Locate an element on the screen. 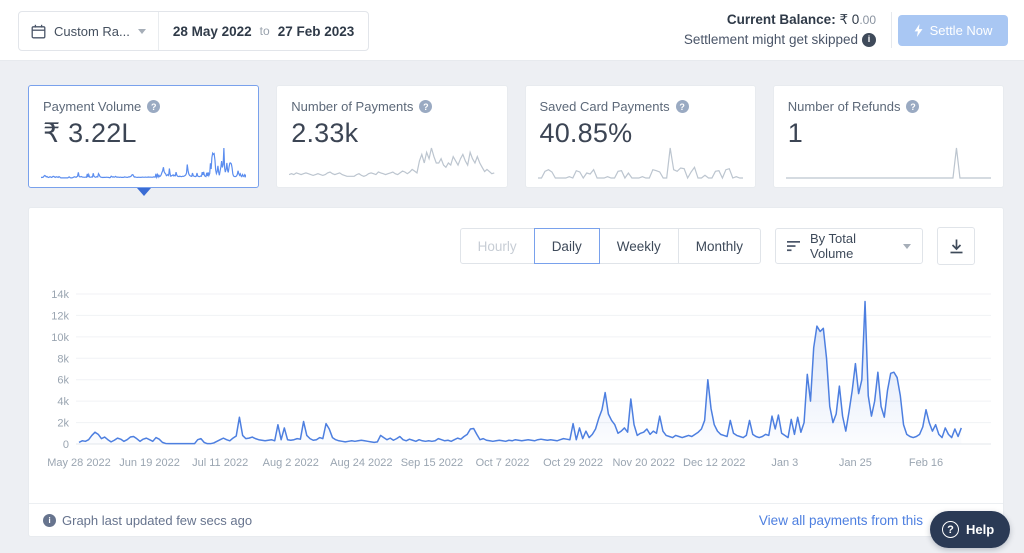 The image size is (1024, 553). svg-text: Jan 25 is located at coordinates (855, 463).